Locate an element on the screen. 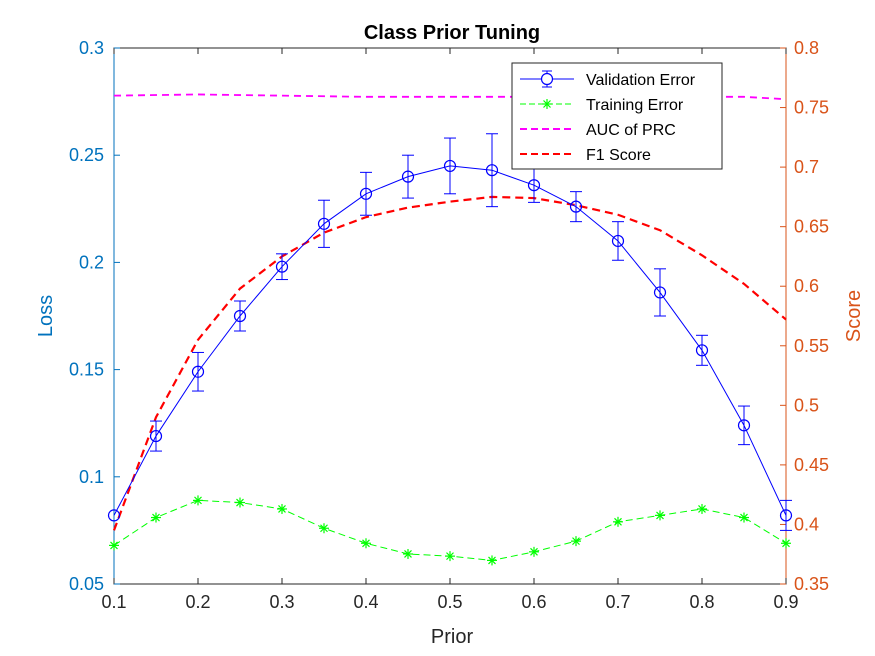 The height and width of the screenshot is (656, 875). y-right-tick-label: 0.5 is located at coordinates (806, 405).